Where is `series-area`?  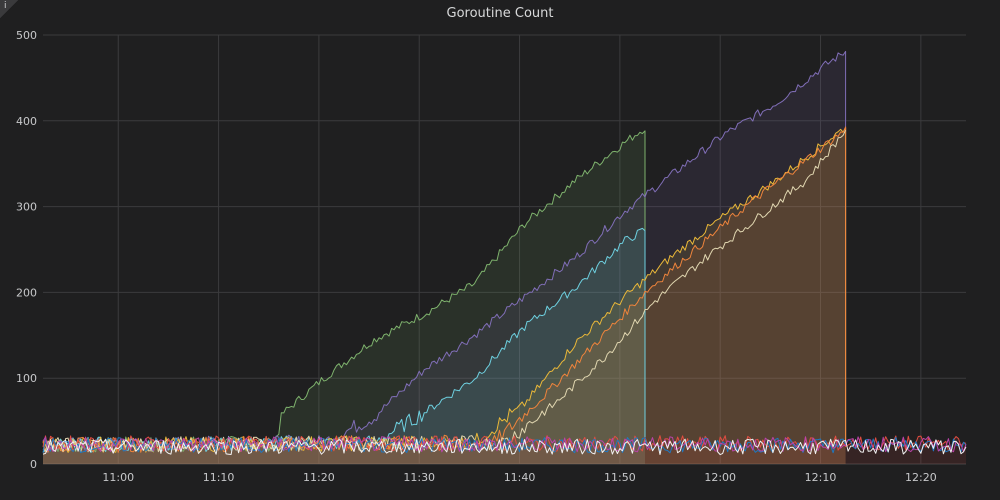
series-area is located at coordinates (504, 449).